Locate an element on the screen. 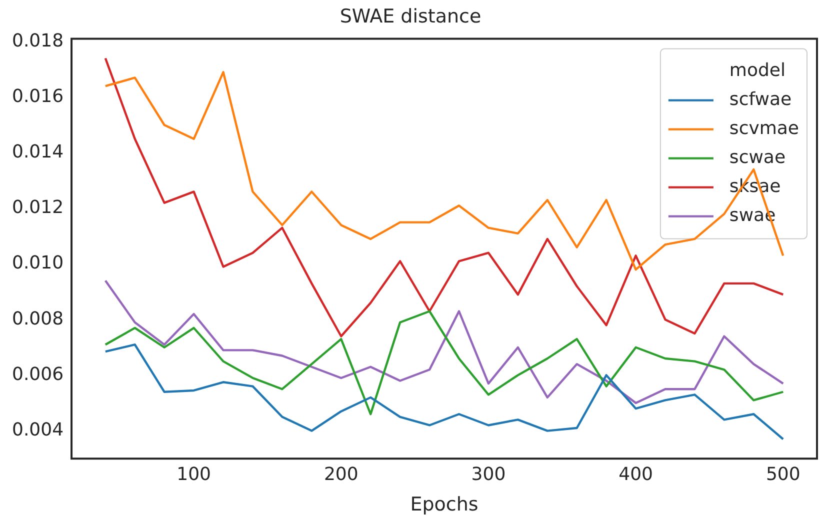 The width and height of the screenshot is (825, 525). x-tick-label: 100 is located at coordinates (193, 475).